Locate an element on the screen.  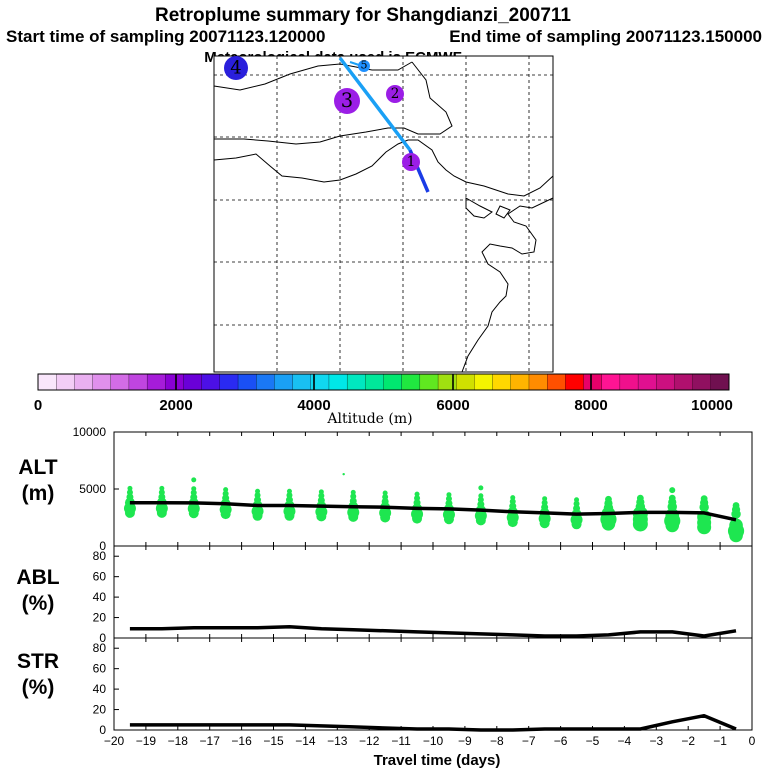
colorbar-tick-label: 10000 is located at coordinates (712, 405).